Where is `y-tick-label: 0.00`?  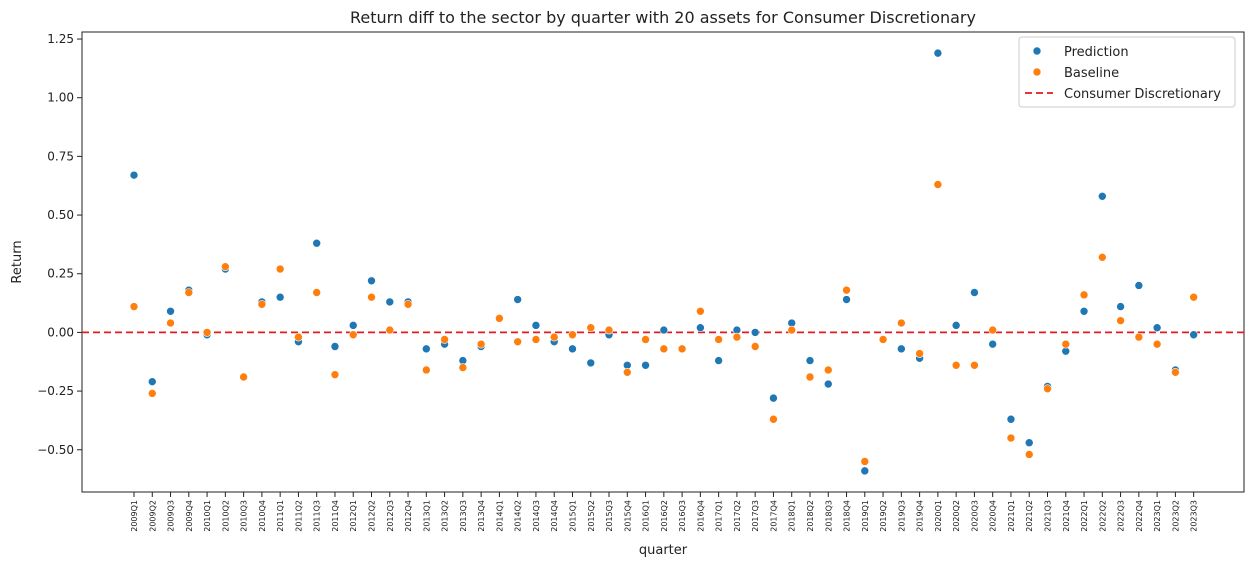 y-tick-label: 0.00 is located at coordinates (60, 332).